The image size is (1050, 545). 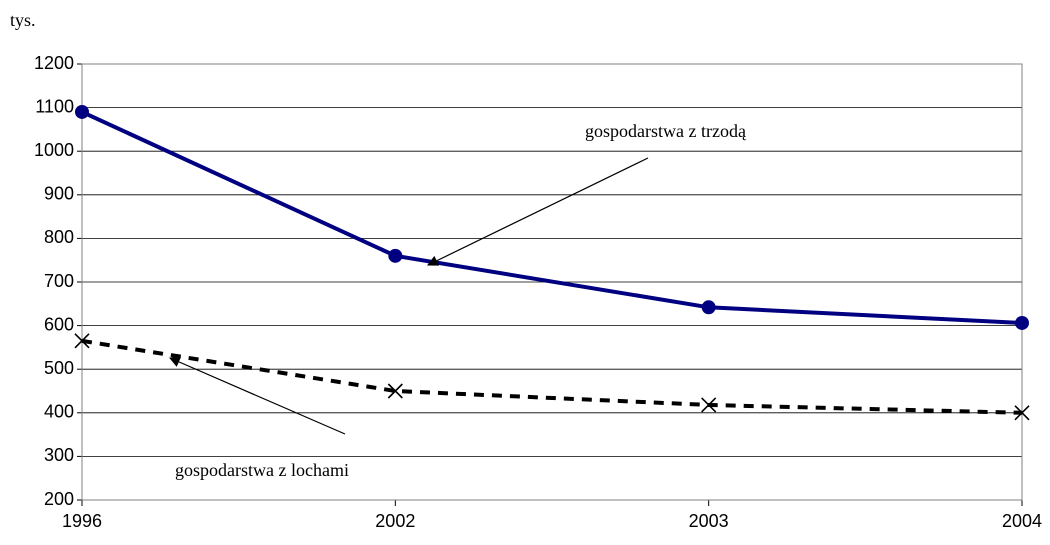 I want to click on y-tick-label: 200, so click(x=59, y=499).